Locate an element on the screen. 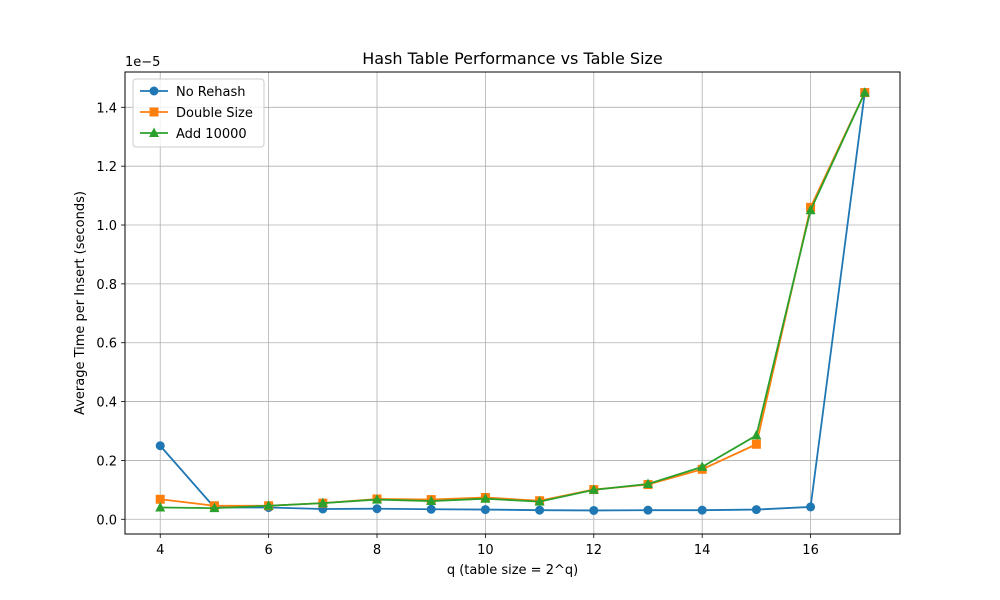  x-axis-label: q (table size = 2^q) is located at coordinates (512, 570).